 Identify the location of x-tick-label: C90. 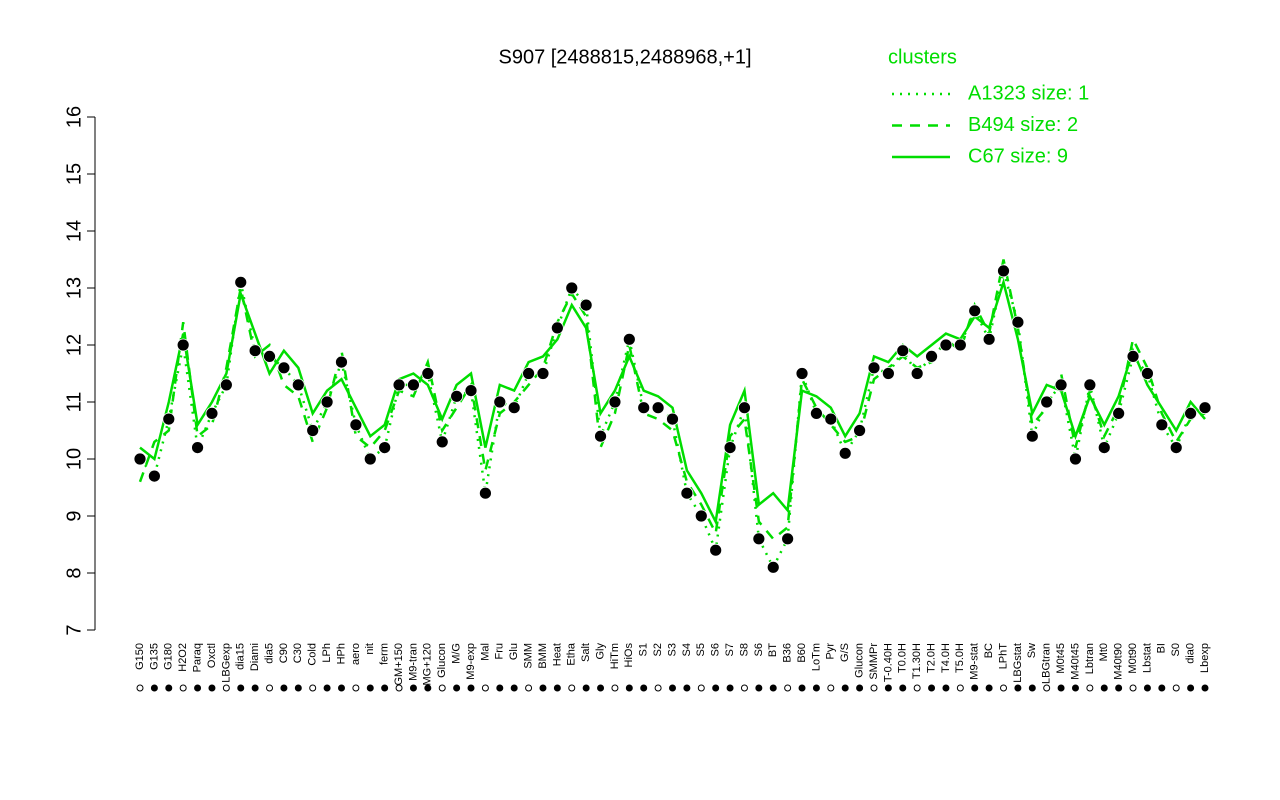
(284, 653).